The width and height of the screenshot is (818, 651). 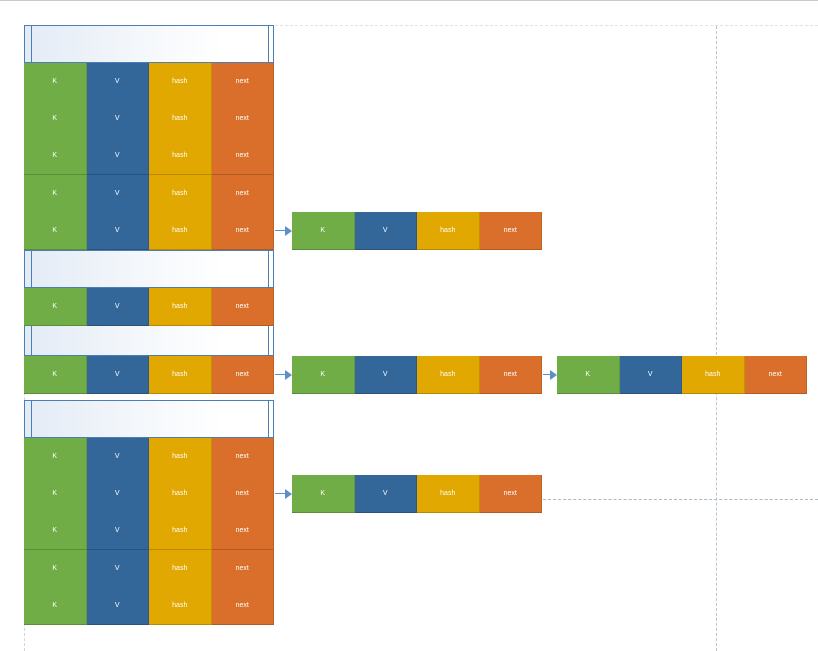 What do you see at coordinates (546, 25) in the screenshot?
I see `guide-line-top` at bounding box center [546, 25].